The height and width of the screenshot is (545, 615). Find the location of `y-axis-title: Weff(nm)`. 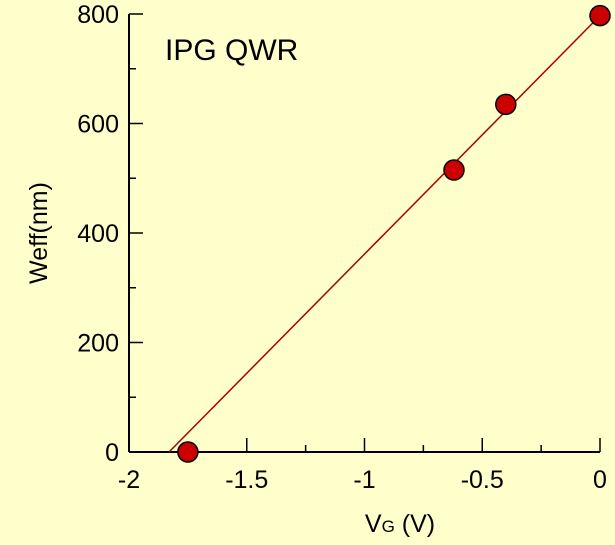

y-axis-title: Weff(nm) is located at coordinates (39, 233).